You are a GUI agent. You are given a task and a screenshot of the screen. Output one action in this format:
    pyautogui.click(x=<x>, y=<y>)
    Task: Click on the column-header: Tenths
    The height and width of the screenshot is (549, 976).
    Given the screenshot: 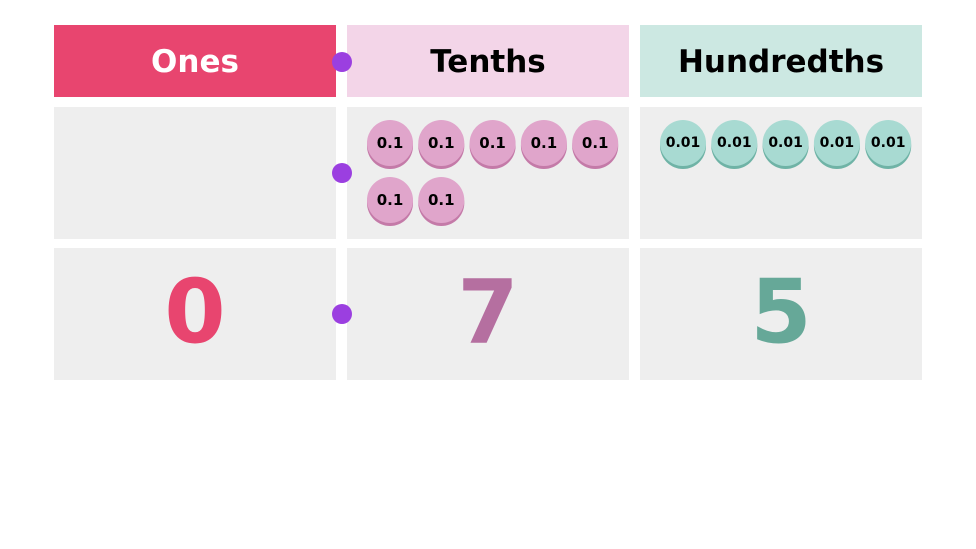 What is the action you would take?
    pyautogui.click(x=487, y=62)
    